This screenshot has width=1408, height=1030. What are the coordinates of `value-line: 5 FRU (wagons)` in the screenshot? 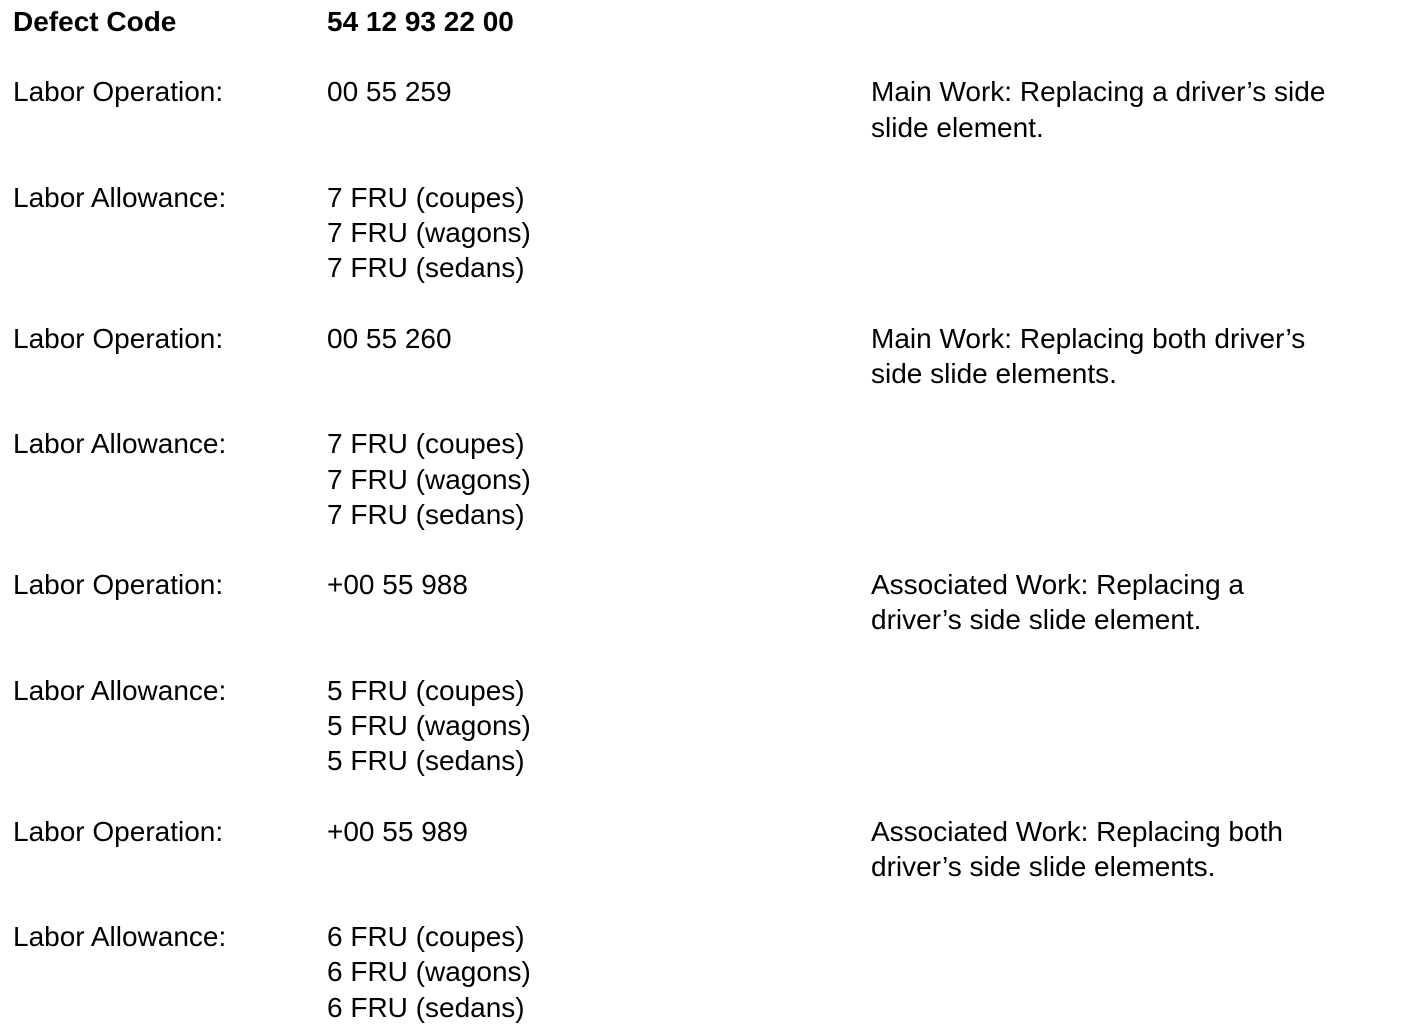 It's located at (429, 725).